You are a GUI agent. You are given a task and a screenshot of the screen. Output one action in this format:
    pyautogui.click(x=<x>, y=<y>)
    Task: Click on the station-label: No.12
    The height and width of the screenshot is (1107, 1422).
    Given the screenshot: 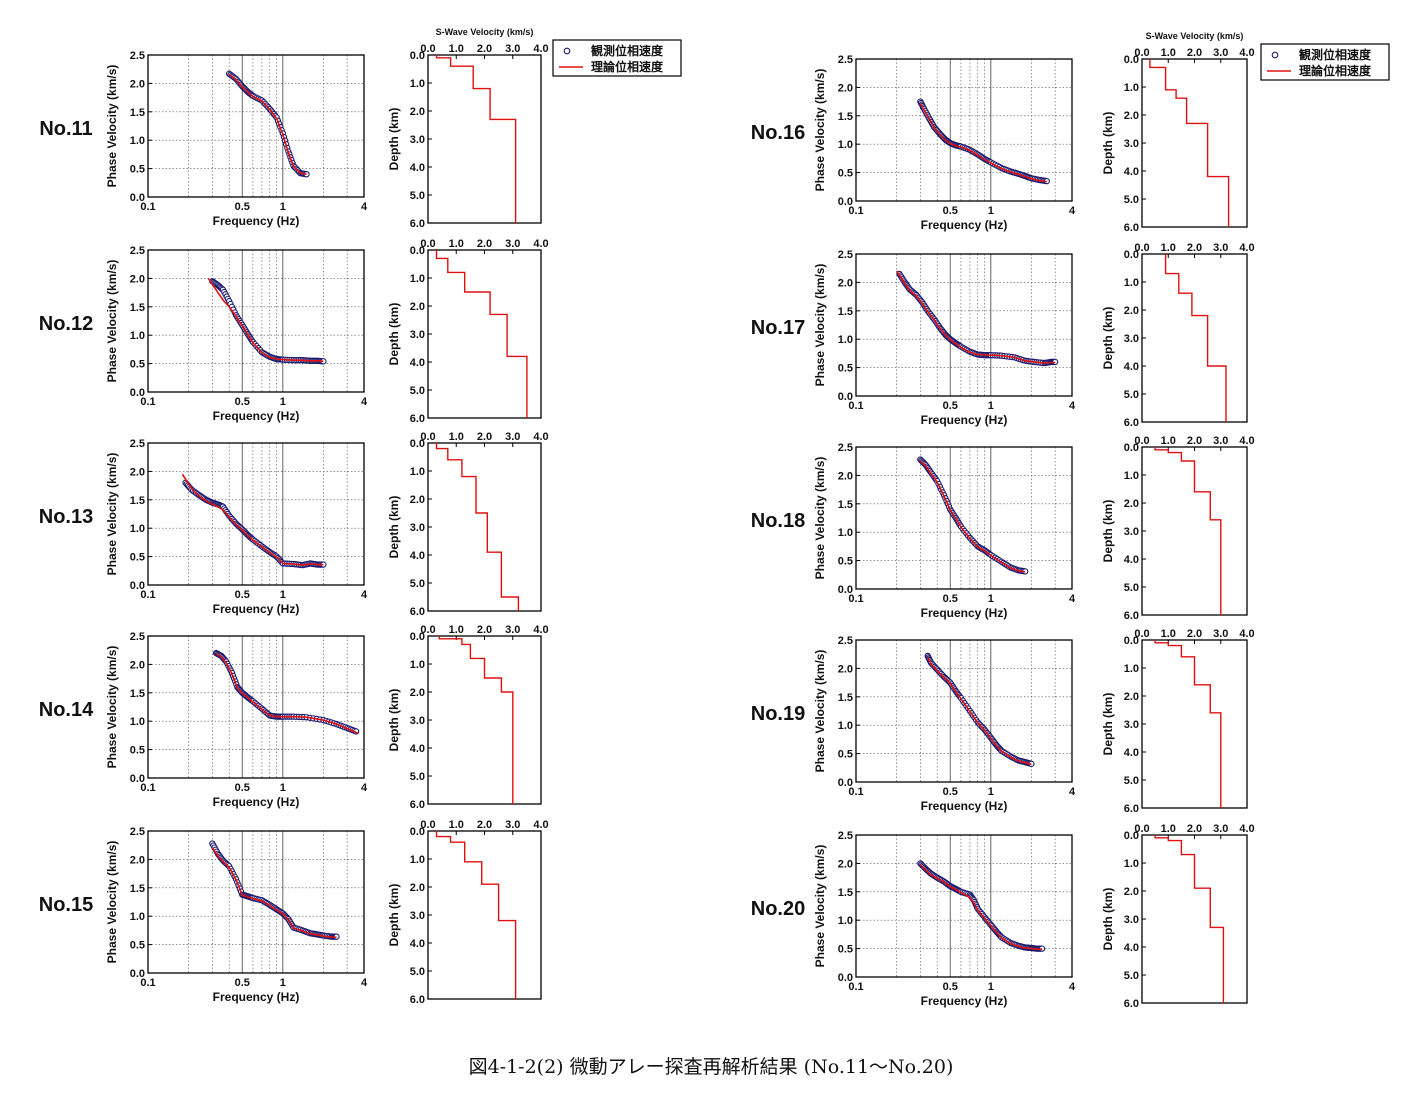 What is the action you would take?
    pyautogui.click(x=66, y=324)
    